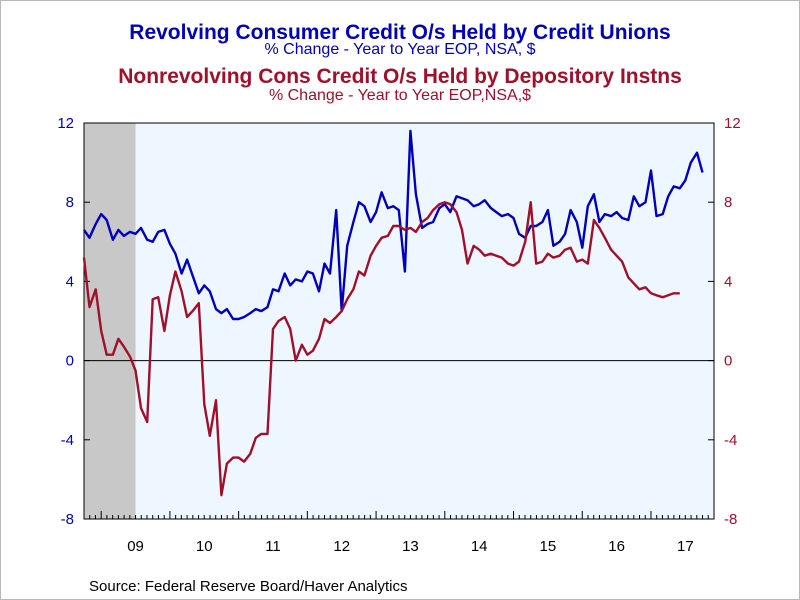  I want to click on y-right-tick-label: -8, so click(730, 519).